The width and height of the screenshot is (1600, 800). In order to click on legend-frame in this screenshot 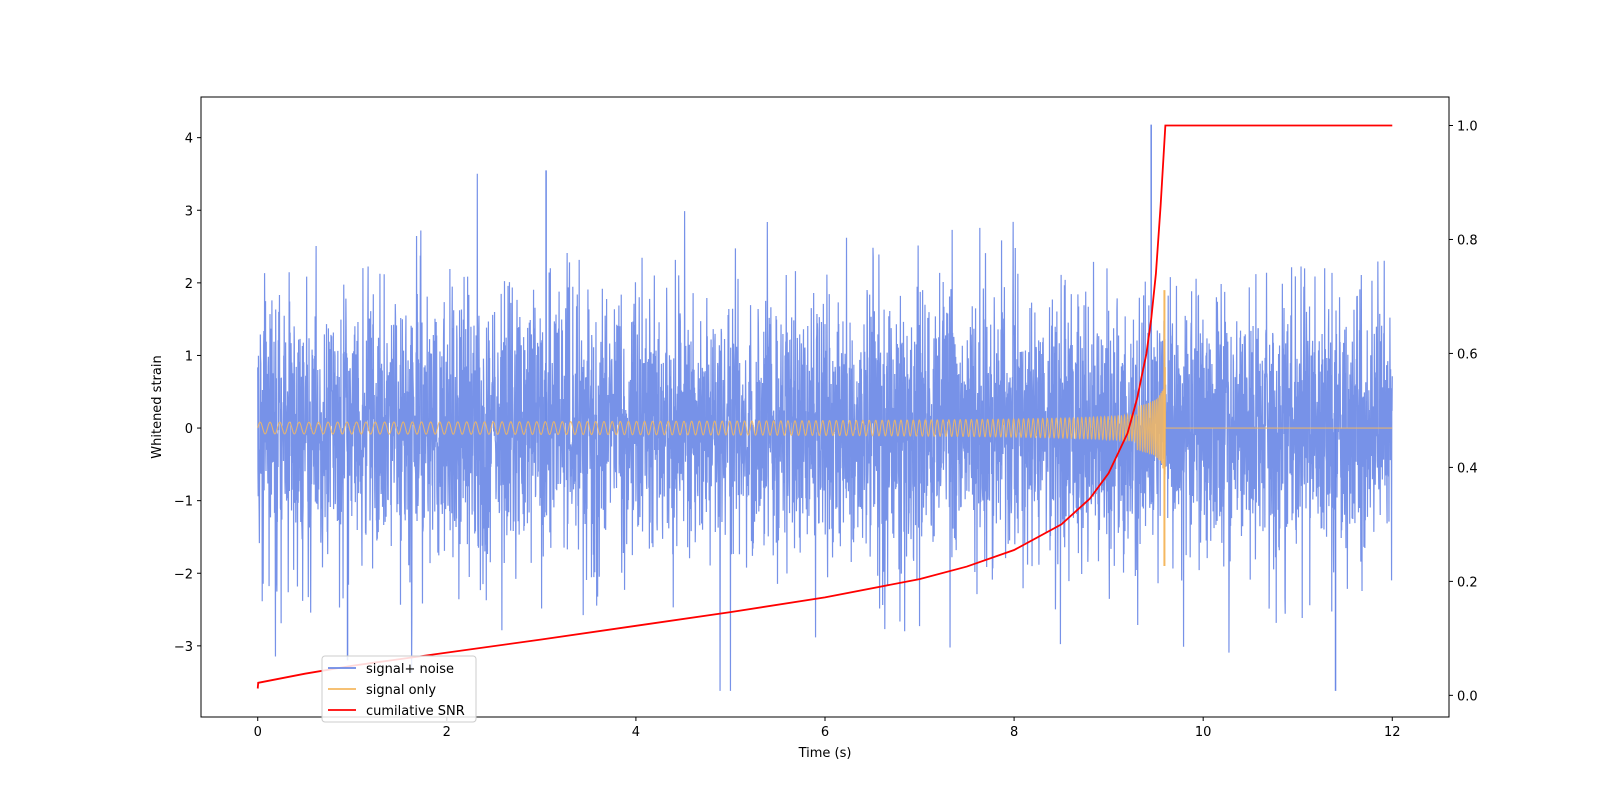, I will do `click(399, 689)`.